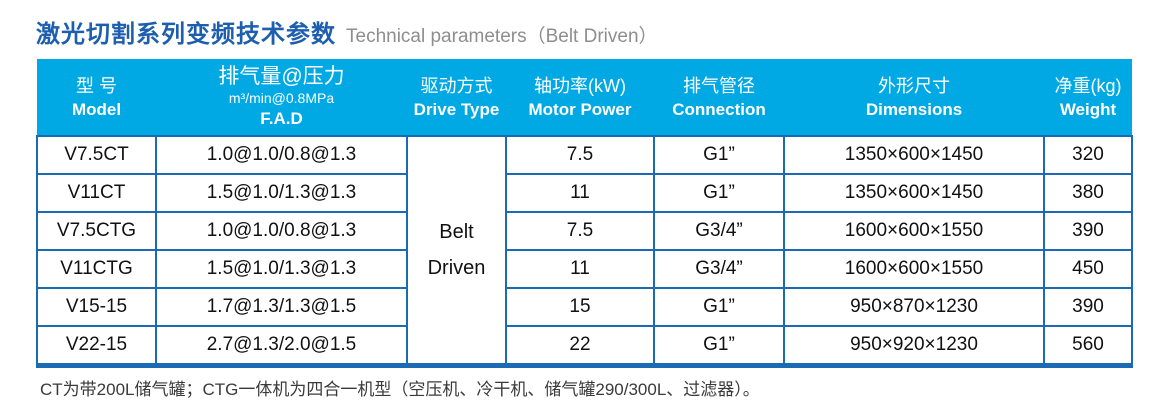 The width and height of the screenshot is (1163, 420). I want to click on cell-model: V15-15, so click(96, 307).